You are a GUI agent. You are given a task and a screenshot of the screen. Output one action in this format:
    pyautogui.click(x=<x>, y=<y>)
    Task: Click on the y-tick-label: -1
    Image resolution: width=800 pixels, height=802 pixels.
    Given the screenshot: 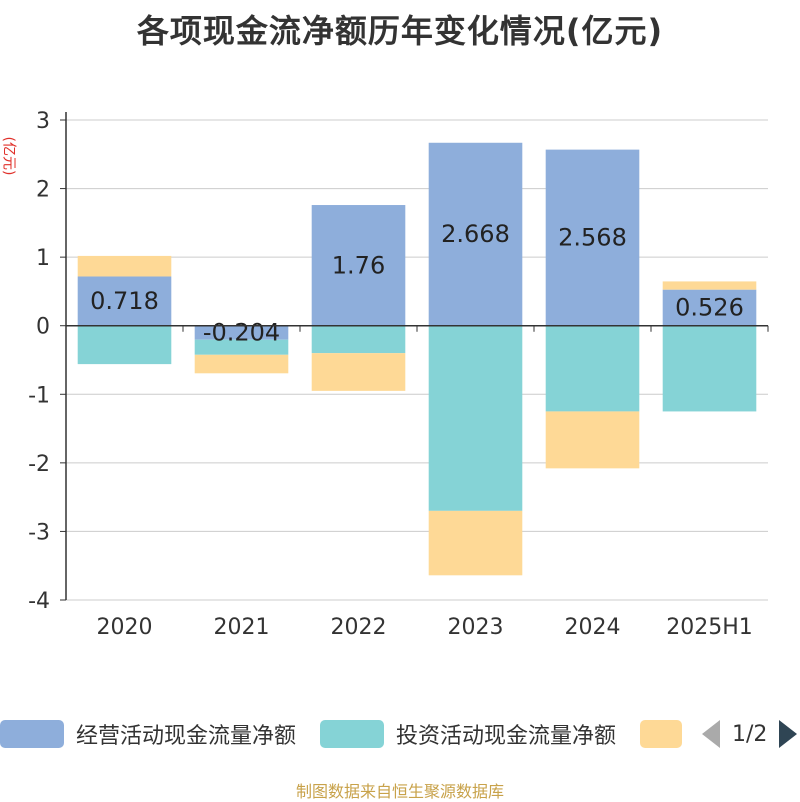 What is the action you would take?
    pyautogui.click(x=39, y=395)
    